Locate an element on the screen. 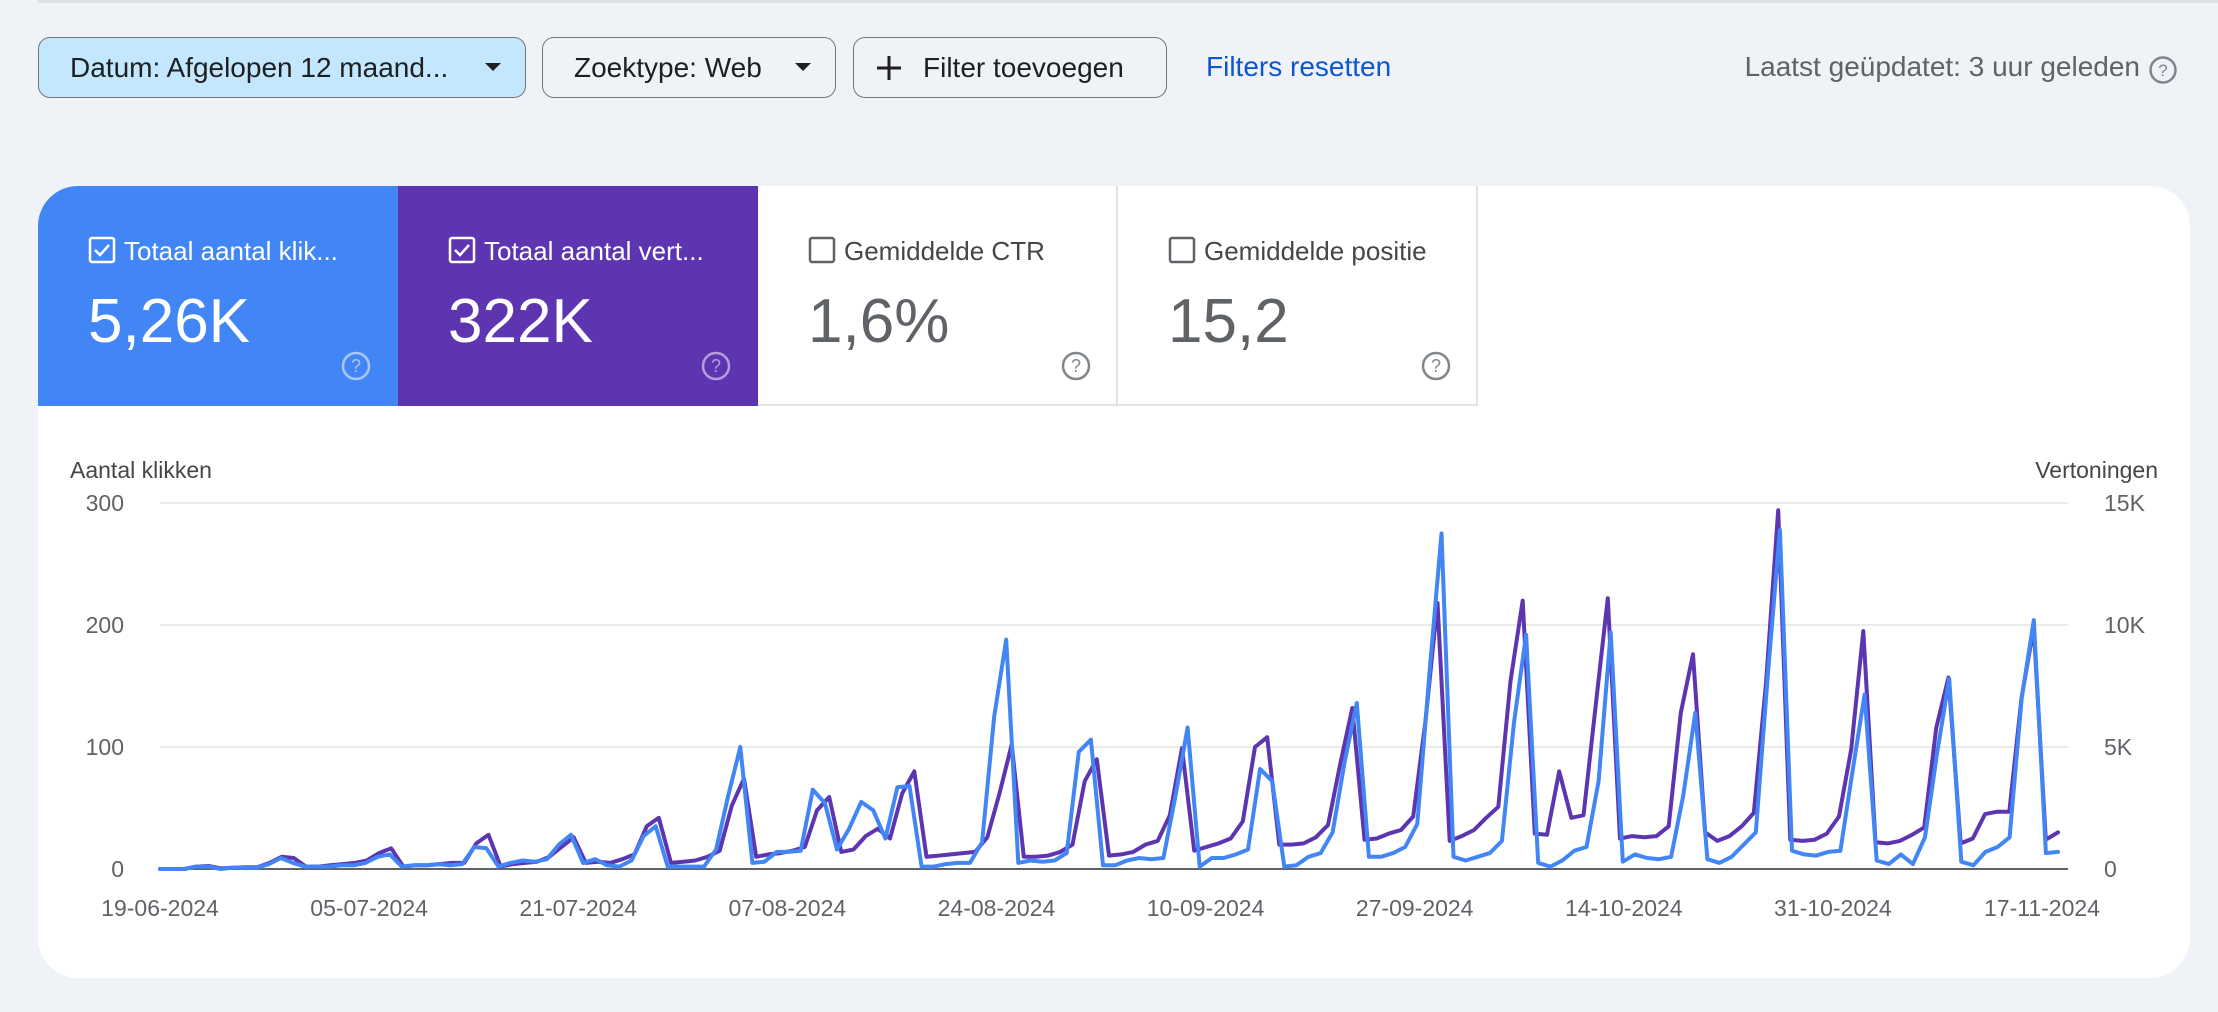 This screenshot has height=1012, width=2218. metric-label: Gemiddelde positie is located at coordinates (1315, 251).